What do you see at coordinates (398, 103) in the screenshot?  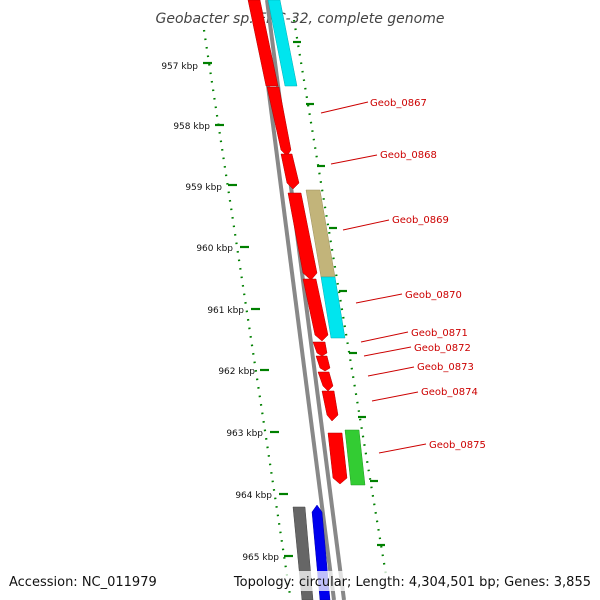 I see `gene-label-geob-0867: Geob_0867` at bounding box center [398, 103].